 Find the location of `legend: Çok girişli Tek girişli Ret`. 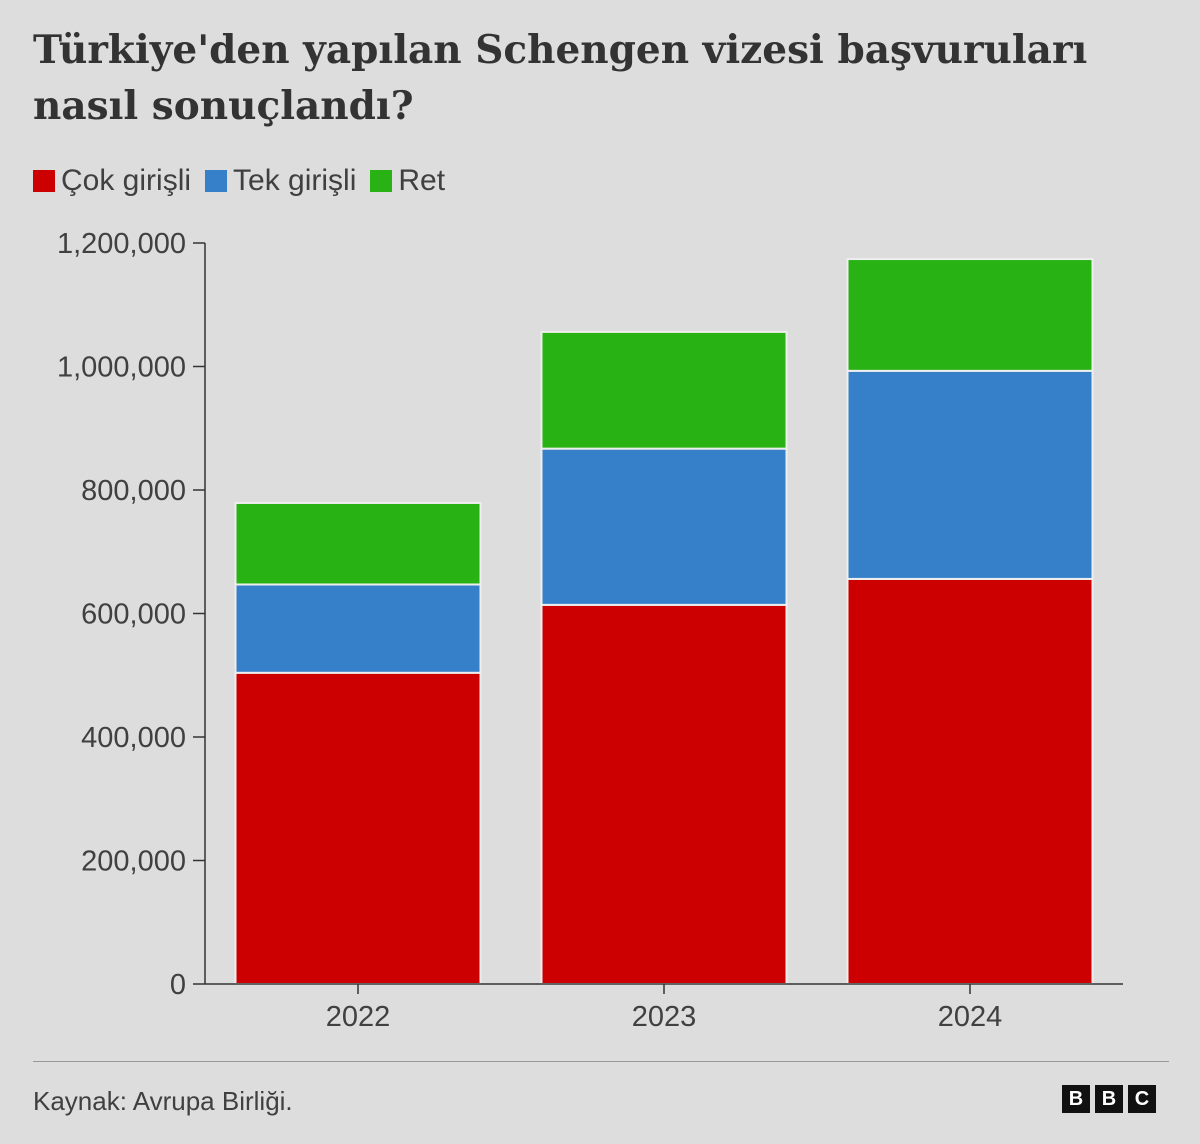

legend: Çok girişli Tek girişli Ret is located at coordinates (239, 181).